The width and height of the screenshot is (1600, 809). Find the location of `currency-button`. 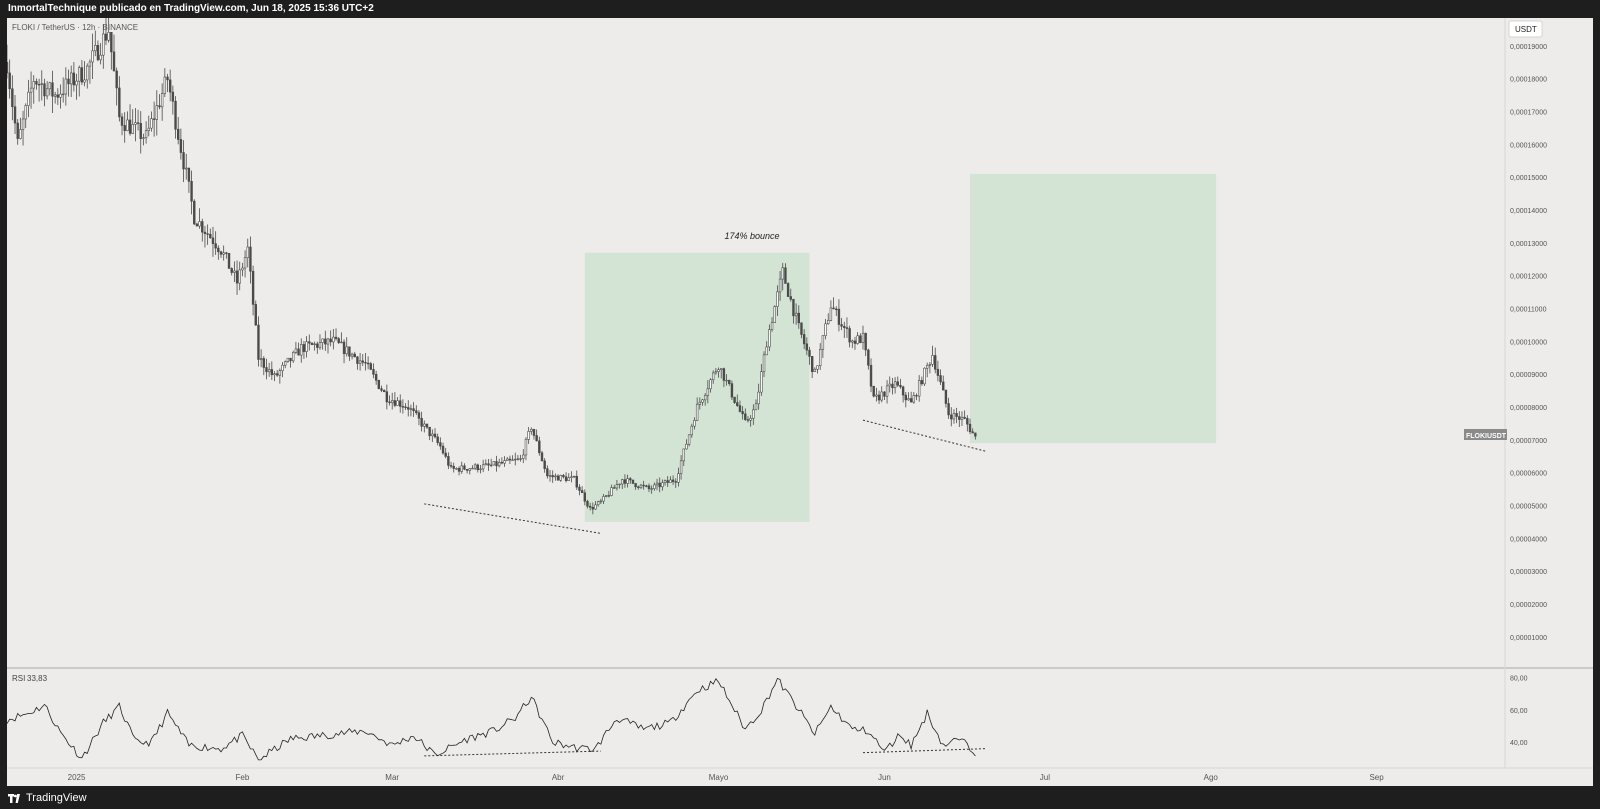

currency-button is located at coordinates (1525, 29).